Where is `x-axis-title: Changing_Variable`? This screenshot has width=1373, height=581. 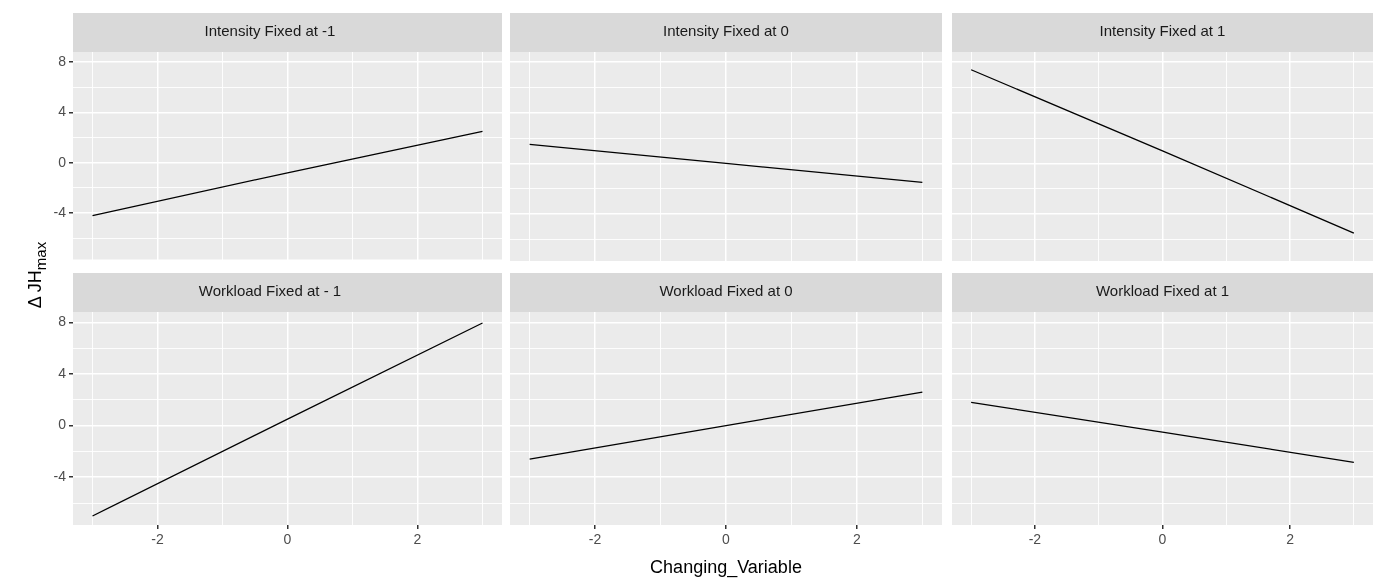
x-axis-title: Changing_Variable is located at coordinates (726, 567).